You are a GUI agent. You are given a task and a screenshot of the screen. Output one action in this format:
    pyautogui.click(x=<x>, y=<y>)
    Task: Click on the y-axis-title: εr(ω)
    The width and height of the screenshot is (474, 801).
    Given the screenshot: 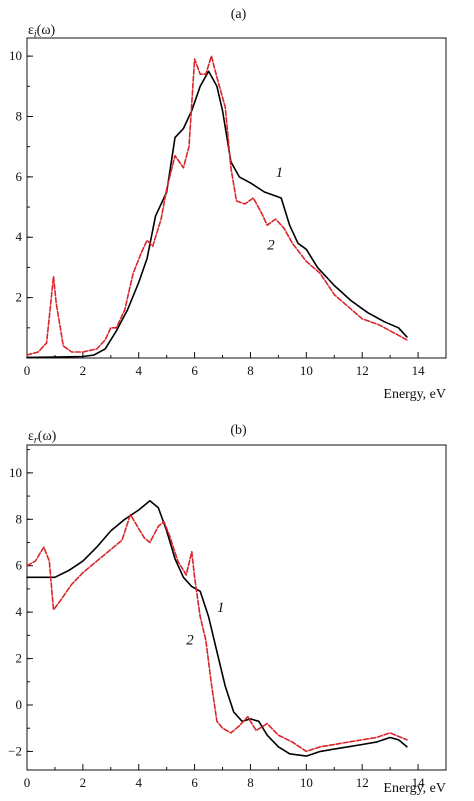 What is the action you would take?
    pyautogui.click(x=42, y=437)
    